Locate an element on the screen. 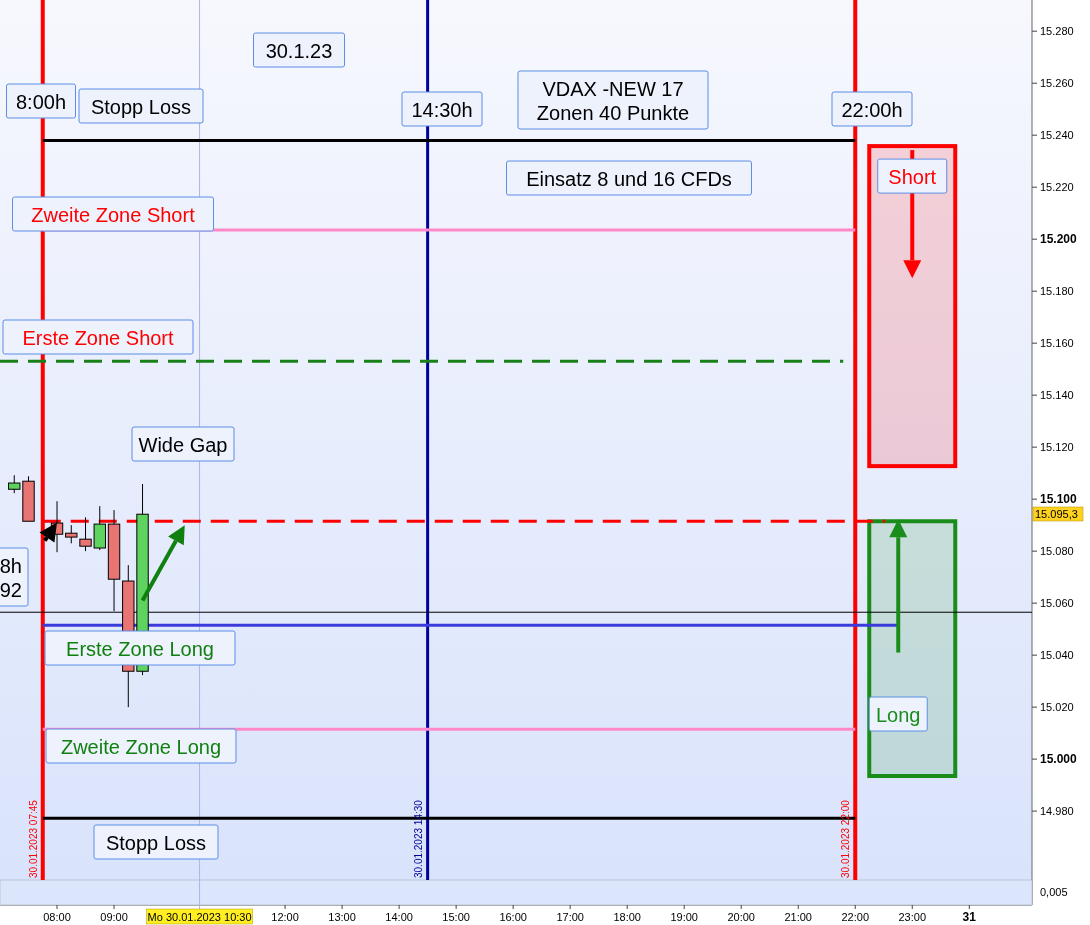 The image size is (1090, 925). y-tick-label: 15.040 is located at coordinates (1057, 655).